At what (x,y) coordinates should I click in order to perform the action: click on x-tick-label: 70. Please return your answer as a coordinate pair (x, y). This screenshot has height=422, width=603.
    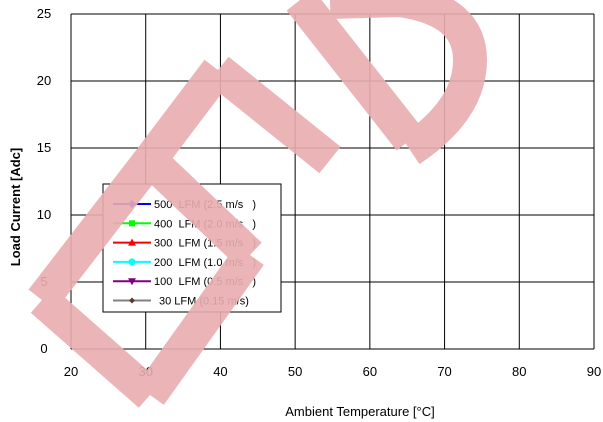
    Looking at the image, I should click on (444, 371).